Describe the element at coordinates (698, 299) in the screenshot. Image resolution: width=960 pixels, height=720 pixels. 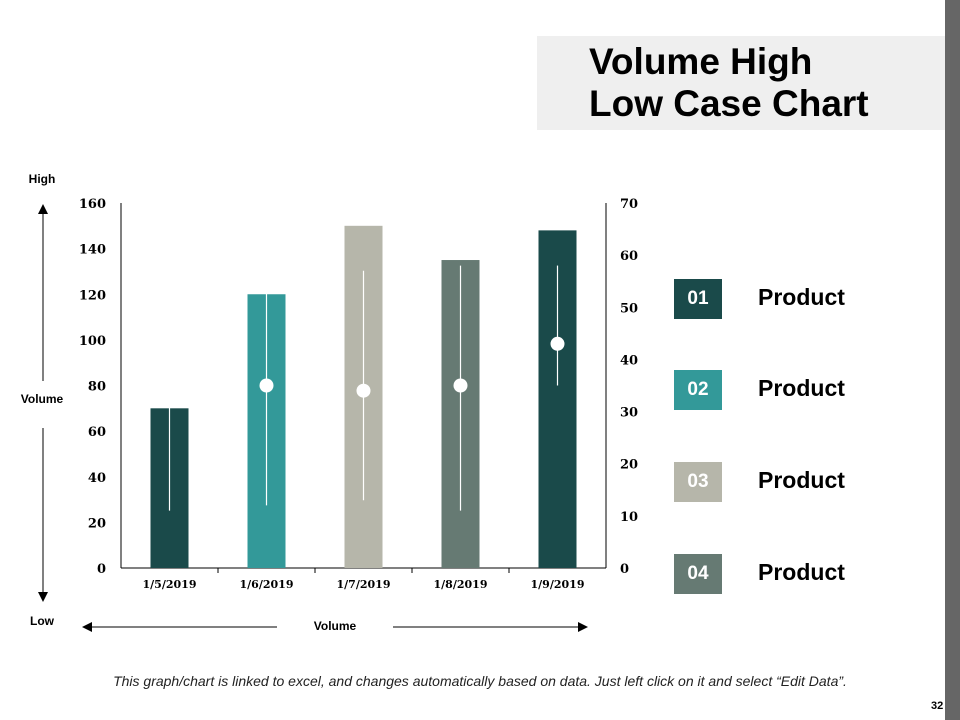
I see `legend-badge-01: 01` at that location.